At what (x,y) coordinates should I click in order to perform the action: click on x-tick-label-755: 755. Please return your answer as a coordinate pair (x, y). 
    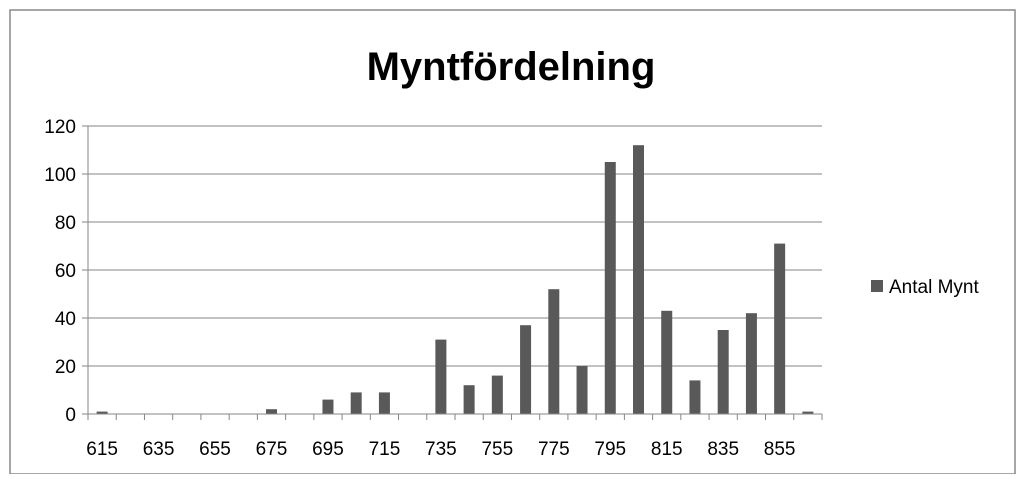
    Looking at the image, I should click on (497, 449).